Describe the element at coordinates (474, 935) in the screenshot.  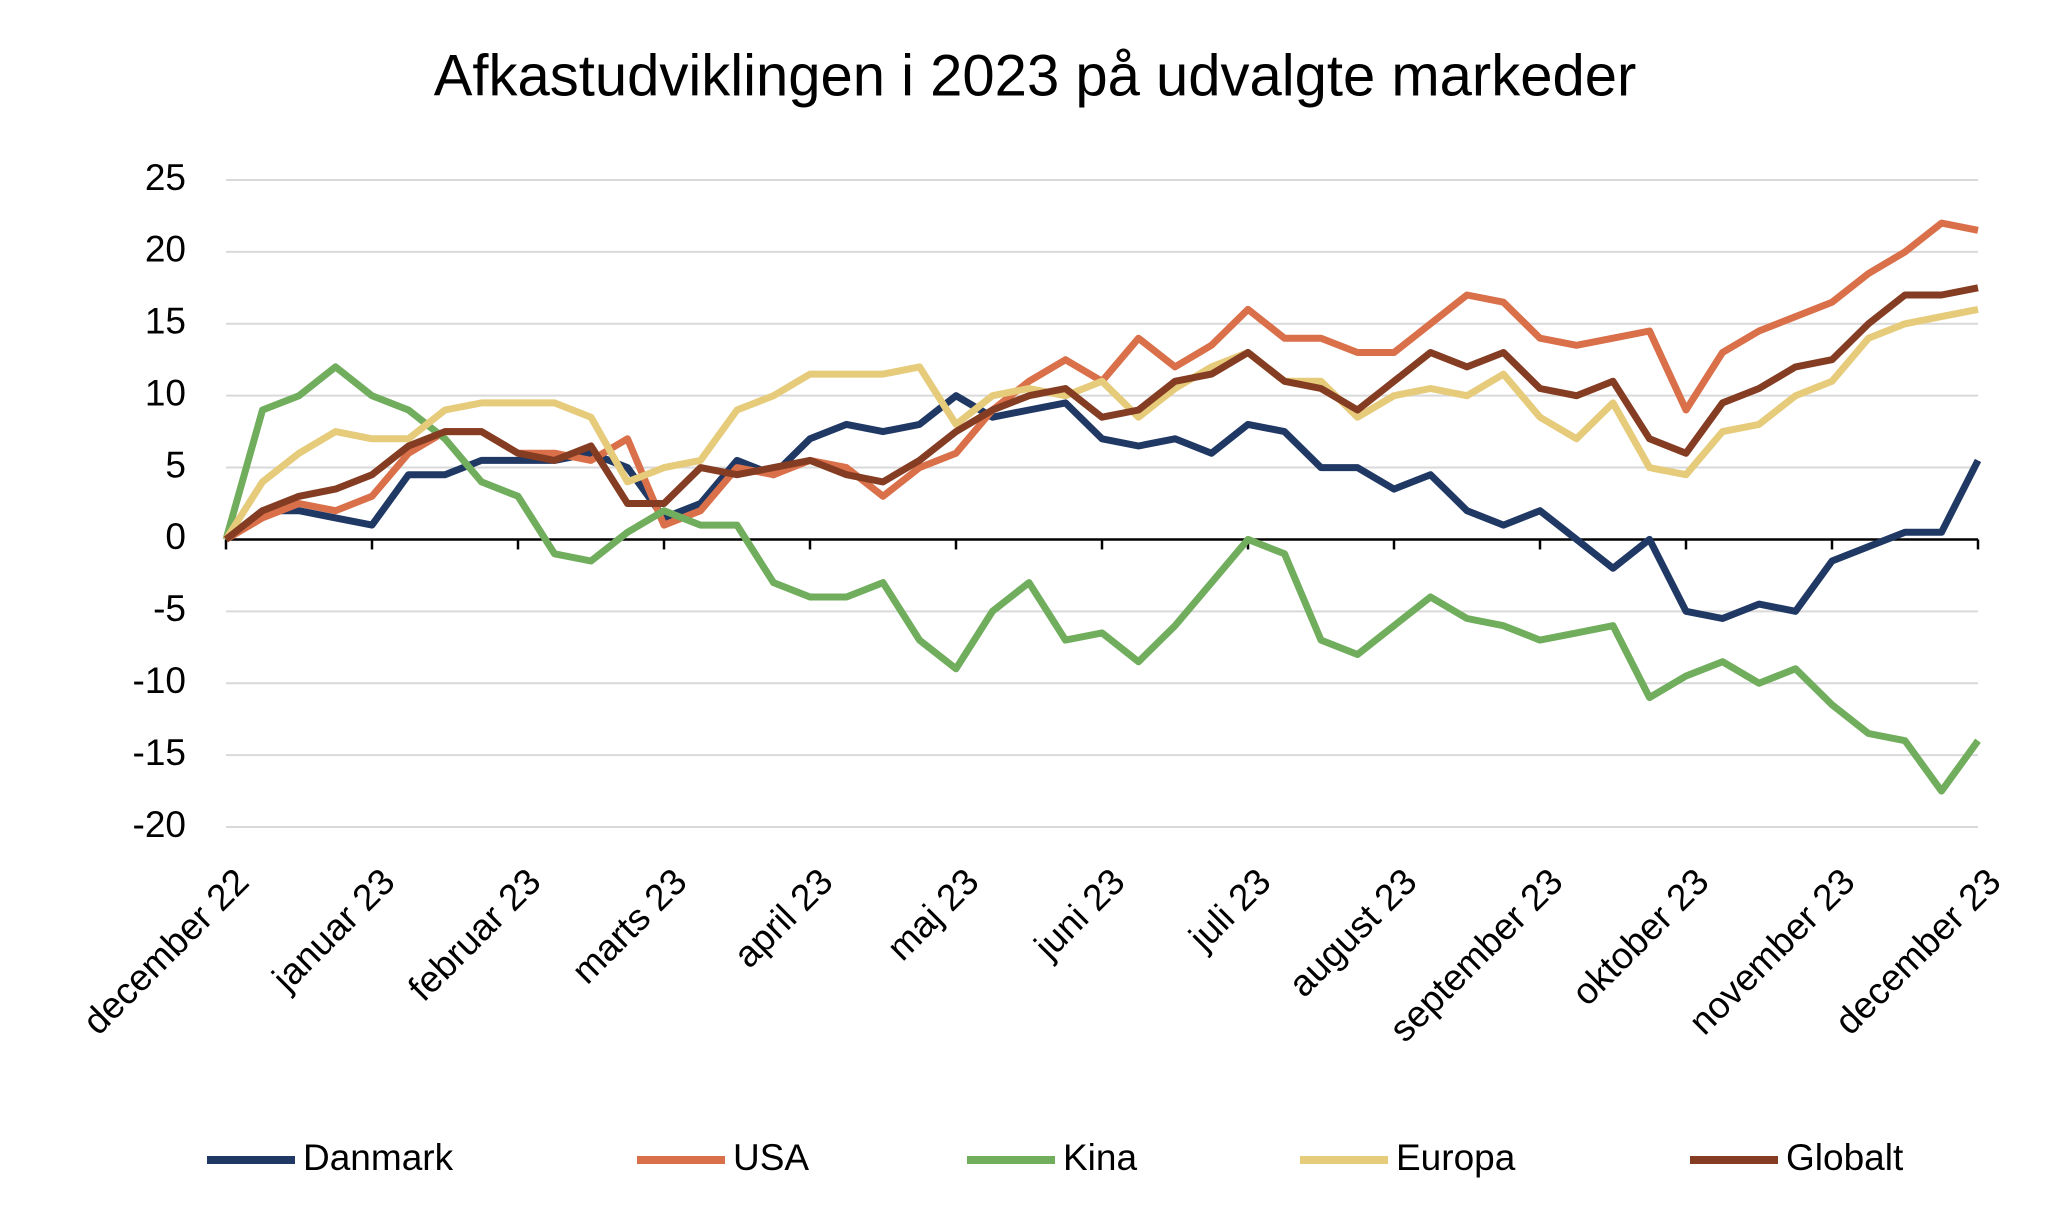
I see `x-tick-label: februar 23` at that location.